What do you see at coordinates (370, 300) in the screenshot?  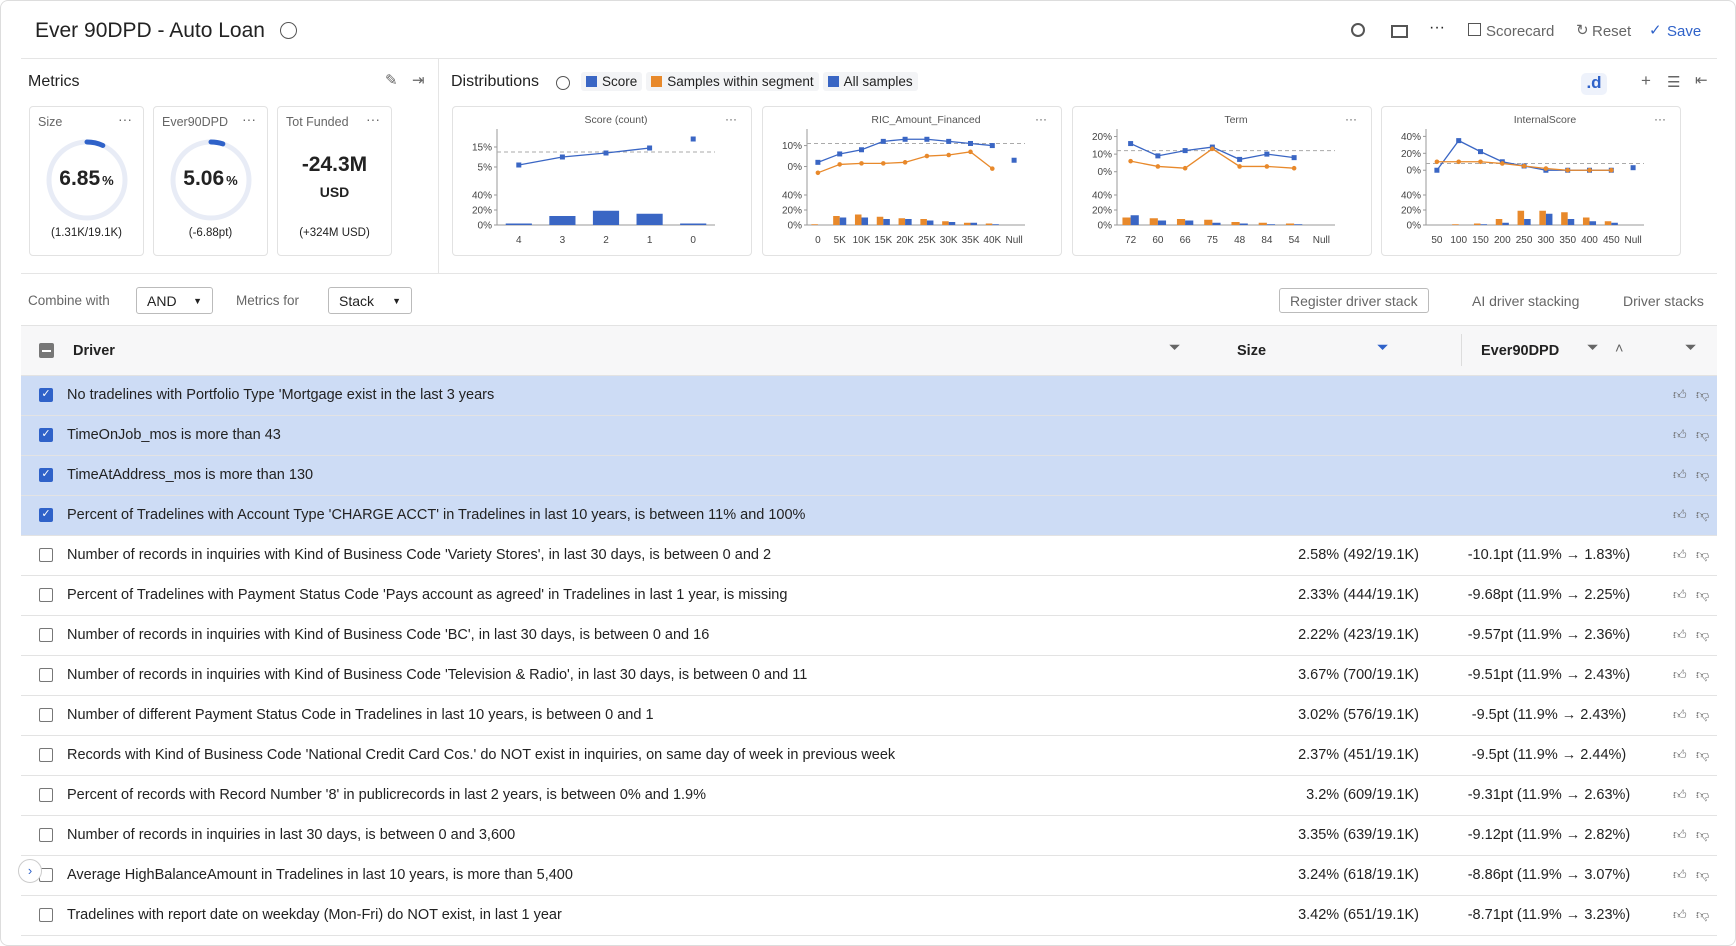 I see `metrics-for-select: Stack ▼` at bounding box center [370, 300].